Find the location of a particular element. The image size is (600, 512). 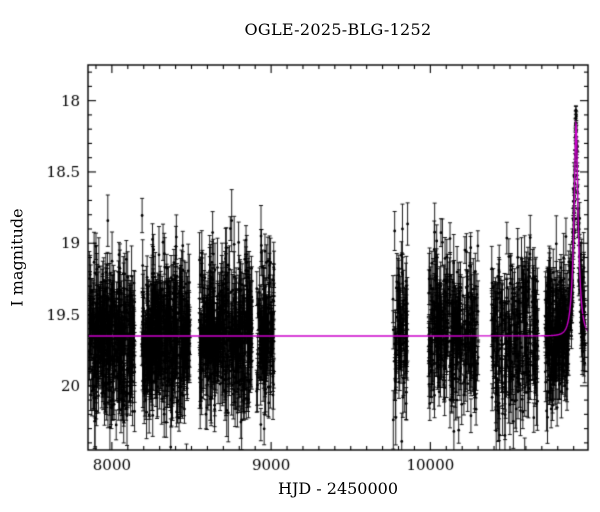

y-axis-label-container: I magnitude is located at coordinates (17, 257).